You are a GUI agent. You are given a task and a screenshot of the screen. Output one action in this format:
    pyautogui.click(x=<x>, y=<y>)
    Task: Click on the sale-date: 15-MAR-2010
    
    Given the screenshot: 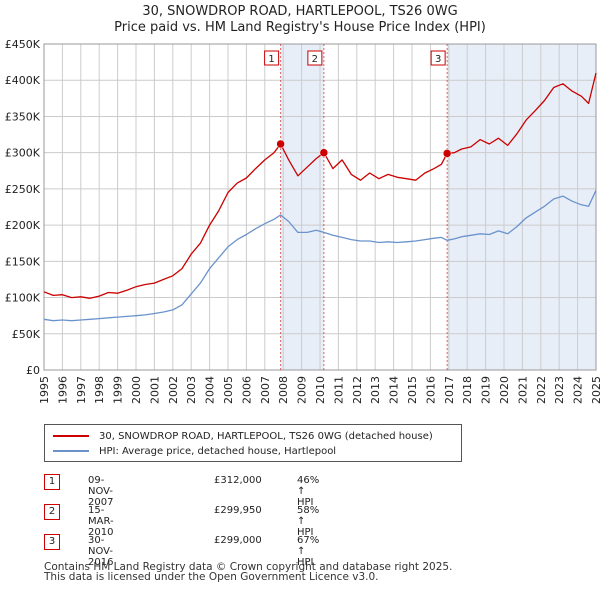 What is the action you would take?
    pyautogui.click(x=101, y=521)
    